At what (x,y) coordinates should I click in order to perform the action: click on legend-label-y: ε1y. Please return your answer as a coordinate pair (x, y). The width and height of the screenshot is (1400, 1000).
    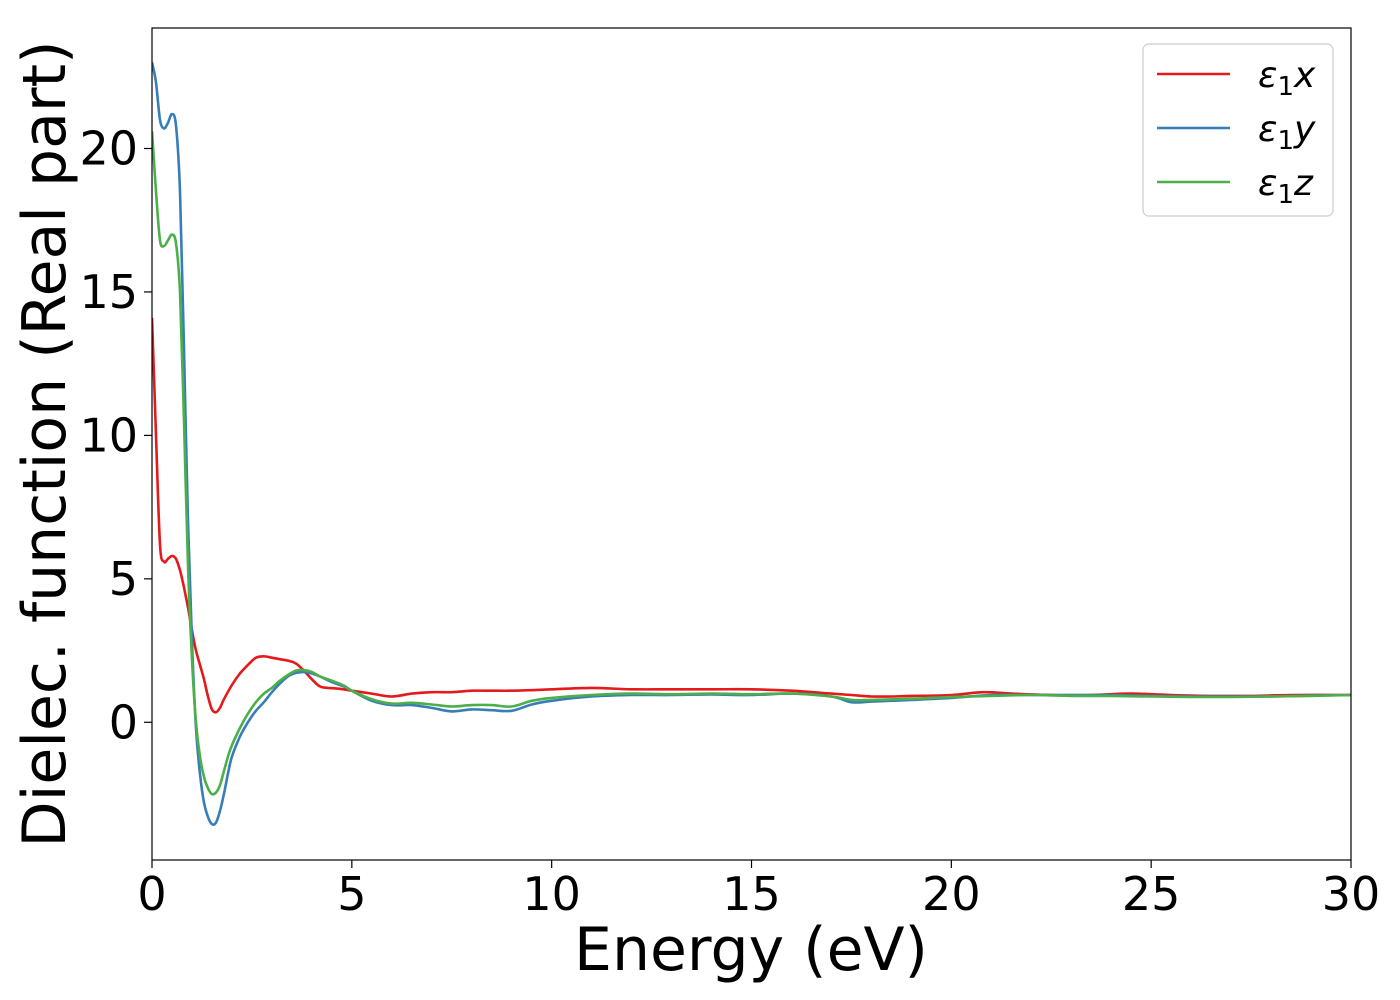
    Looking at the image, I should click on (1287, 132).